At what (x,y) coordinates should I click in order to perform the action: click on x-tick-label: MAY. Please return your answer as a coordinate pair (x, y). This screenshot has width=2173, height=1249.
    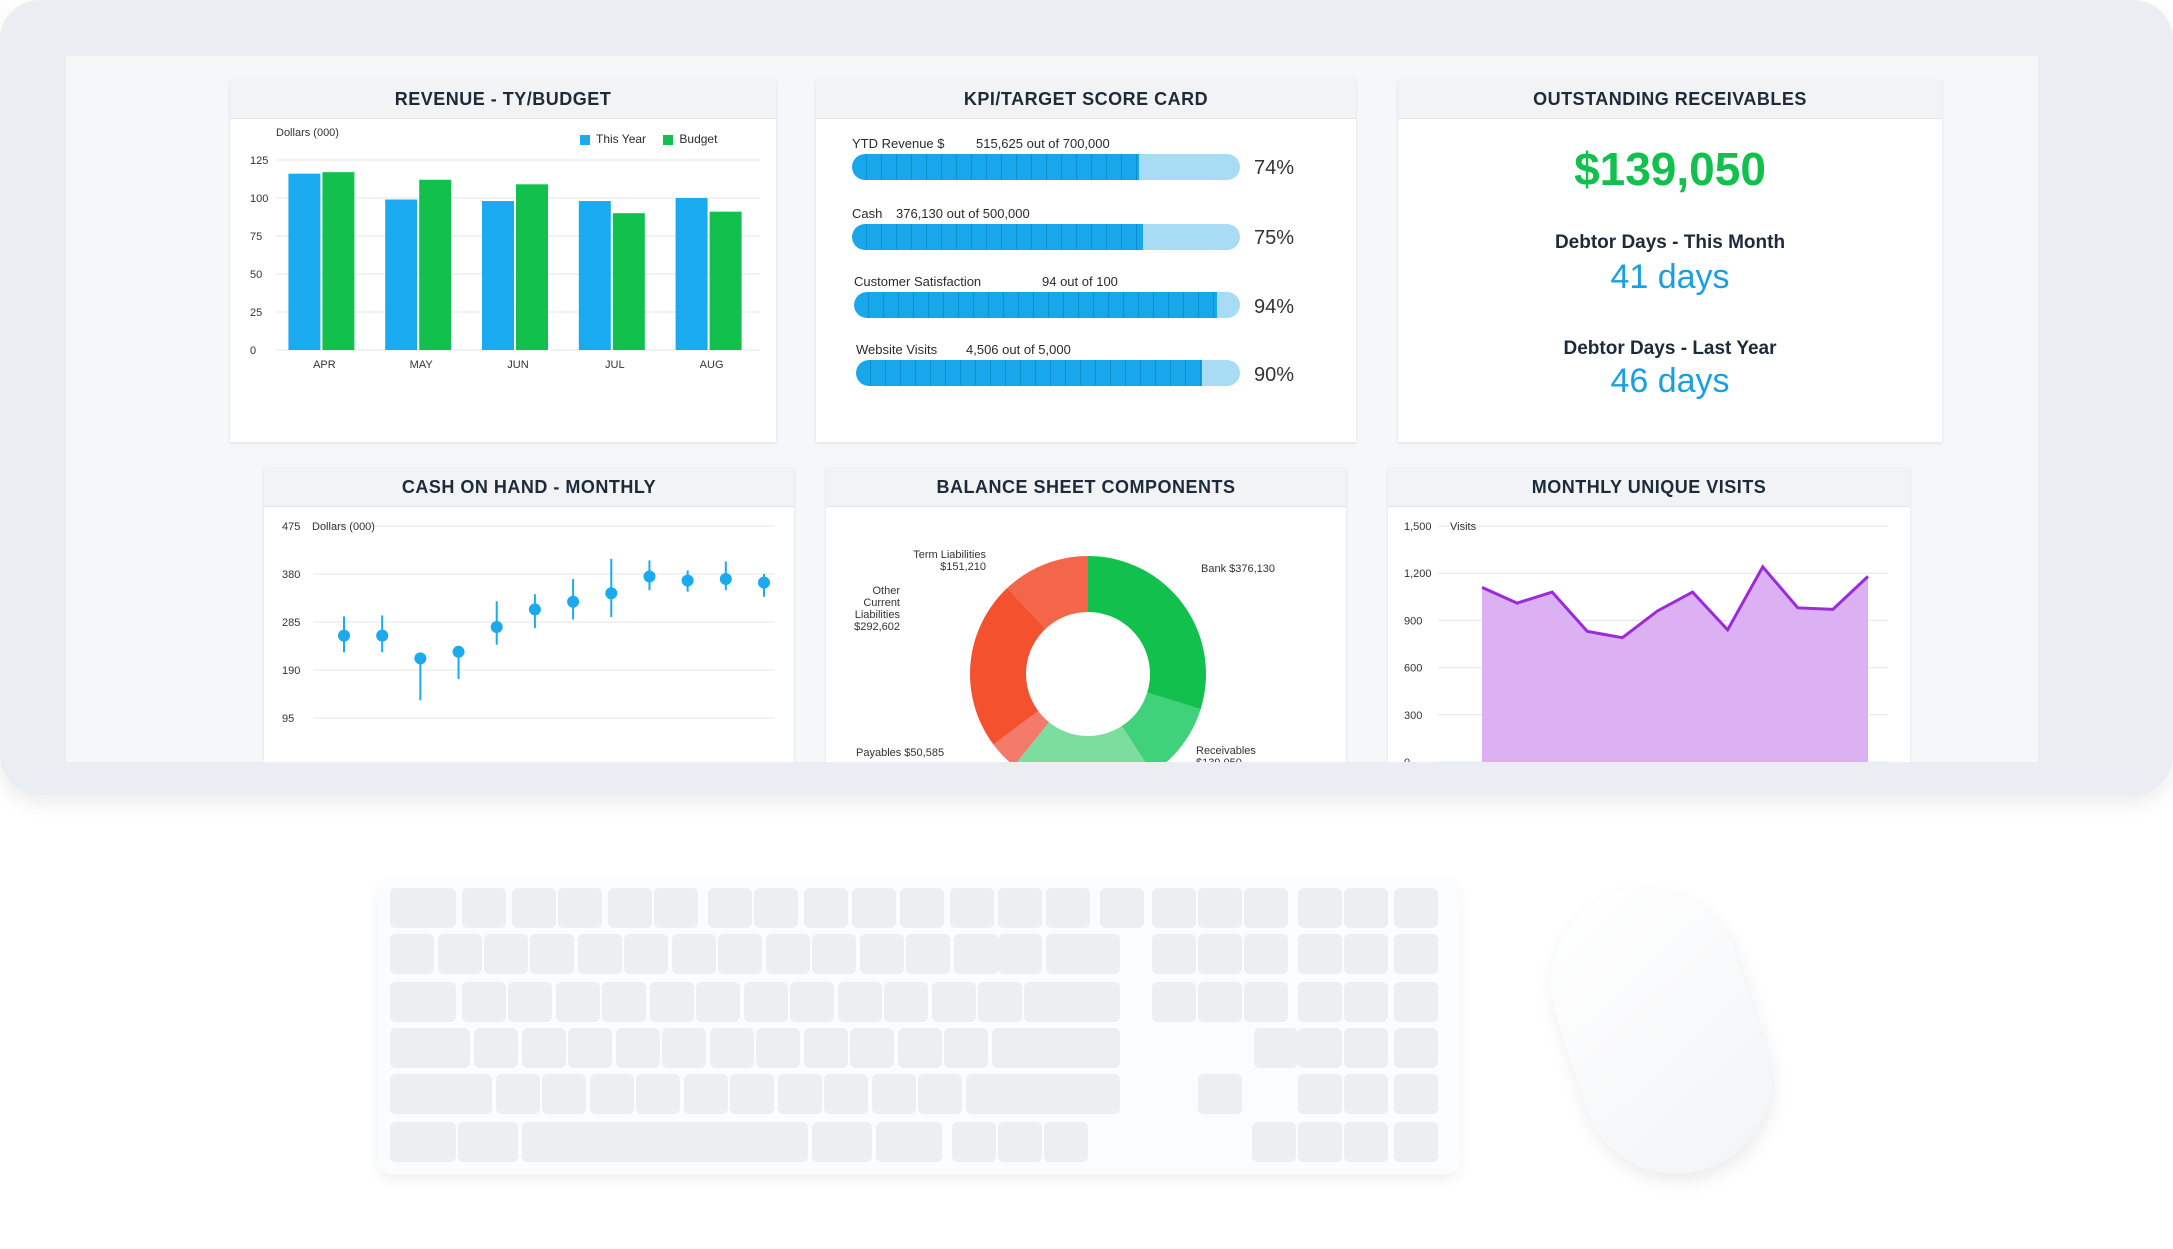
    Looking at the image, I should click on (422, 365).